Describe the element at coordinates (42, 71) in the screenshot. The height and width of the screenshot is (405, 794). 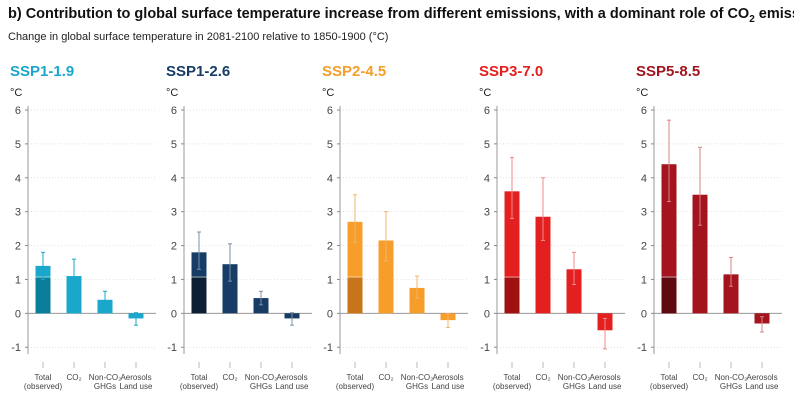
I see `panel-title: SSP1-1.9` at that location.